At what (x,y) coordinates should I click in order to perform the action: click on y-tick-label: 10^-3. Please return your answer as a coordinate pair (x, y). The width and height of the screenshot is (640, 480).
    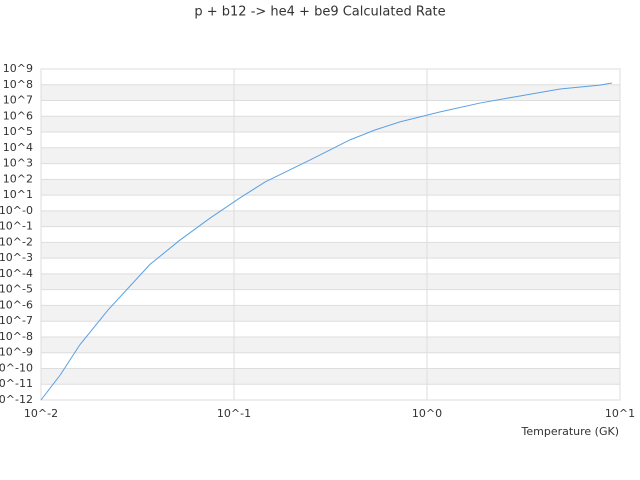
    Looking at the image, I should click on (16, 257).